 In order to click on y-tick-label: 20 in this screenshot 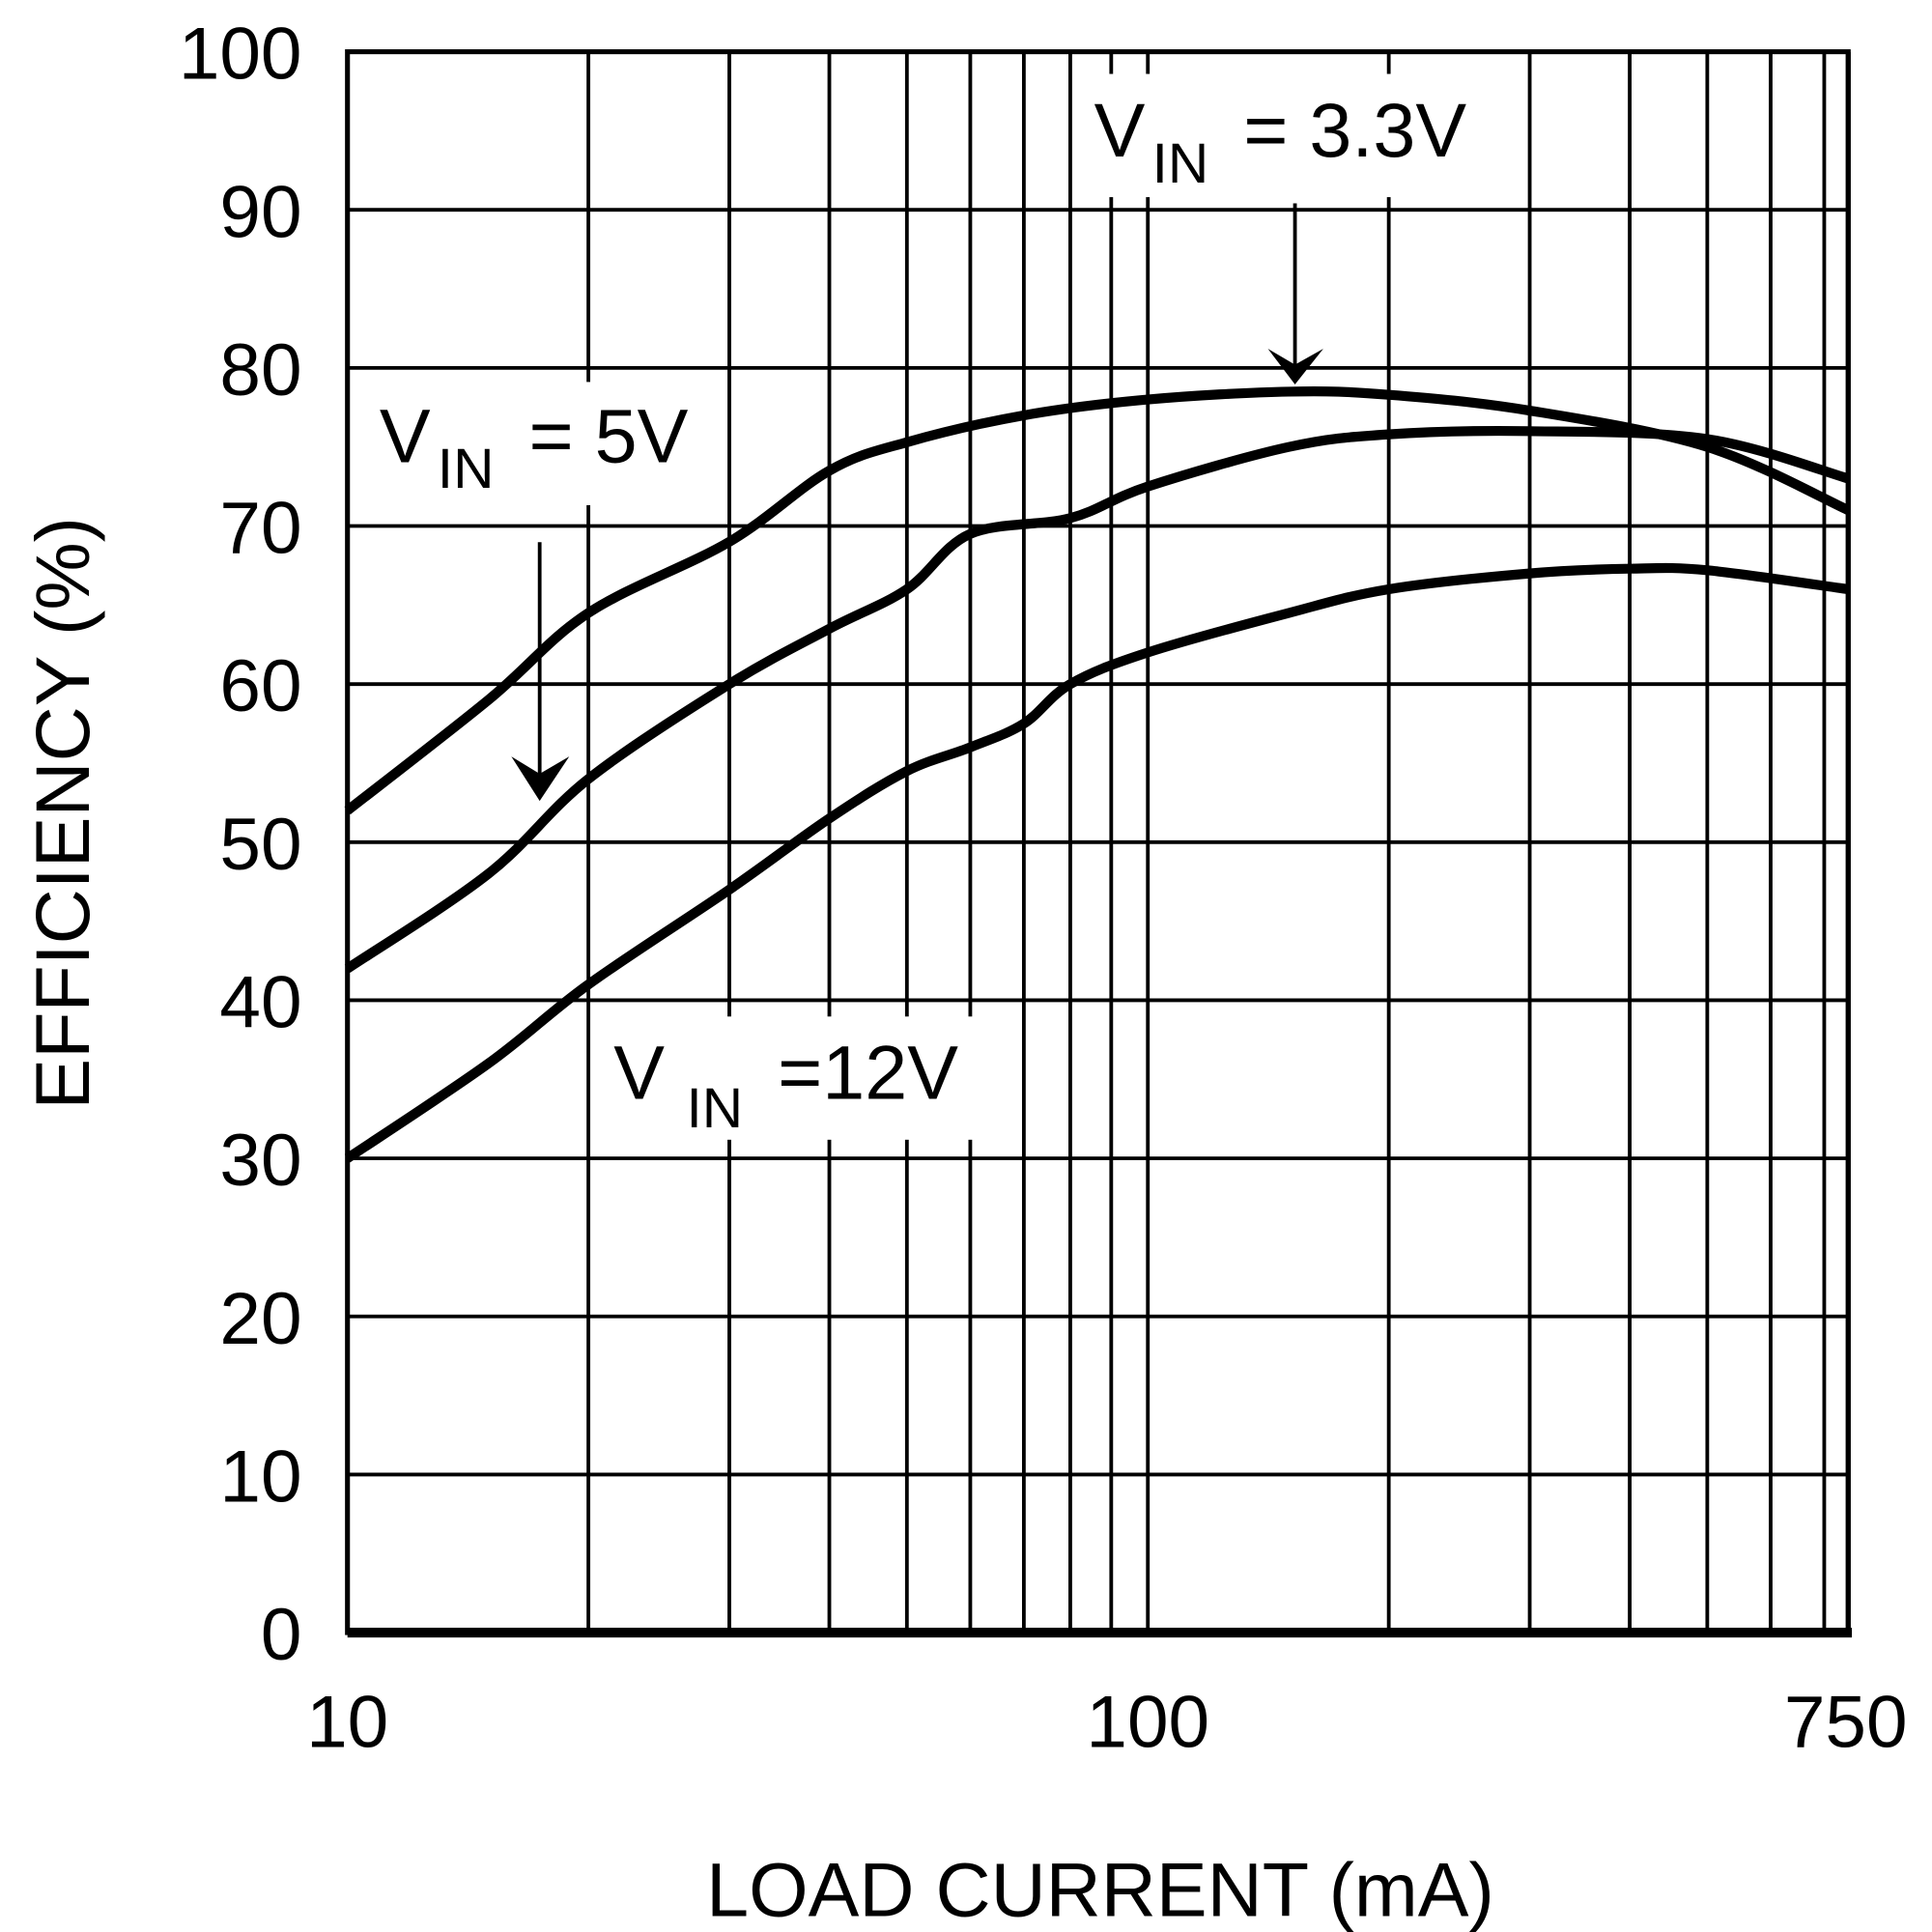, I will do `click(260, 1319)`.